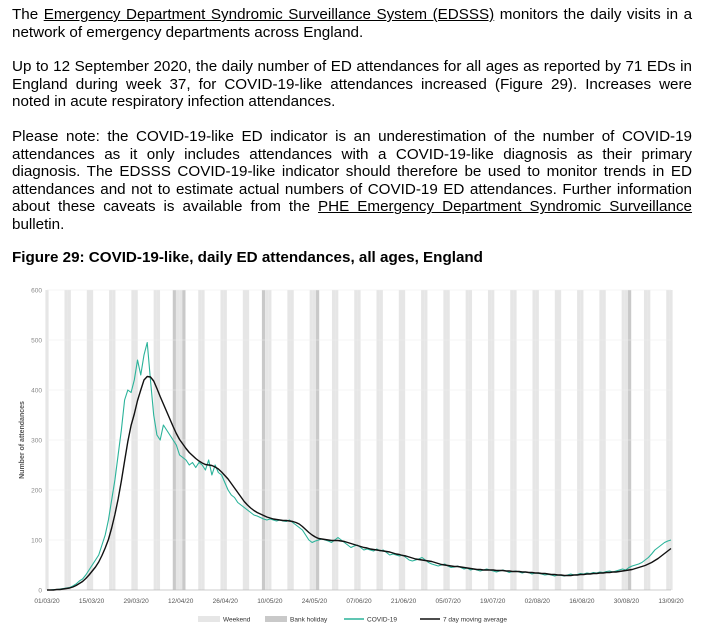 Image resolution: width=704 pixels, height=633 pixels. What do you see at coordinates (582, 601) in the screenshot?
I see `x-tick-label: 16/08/20` at bounding box center [582, 601].